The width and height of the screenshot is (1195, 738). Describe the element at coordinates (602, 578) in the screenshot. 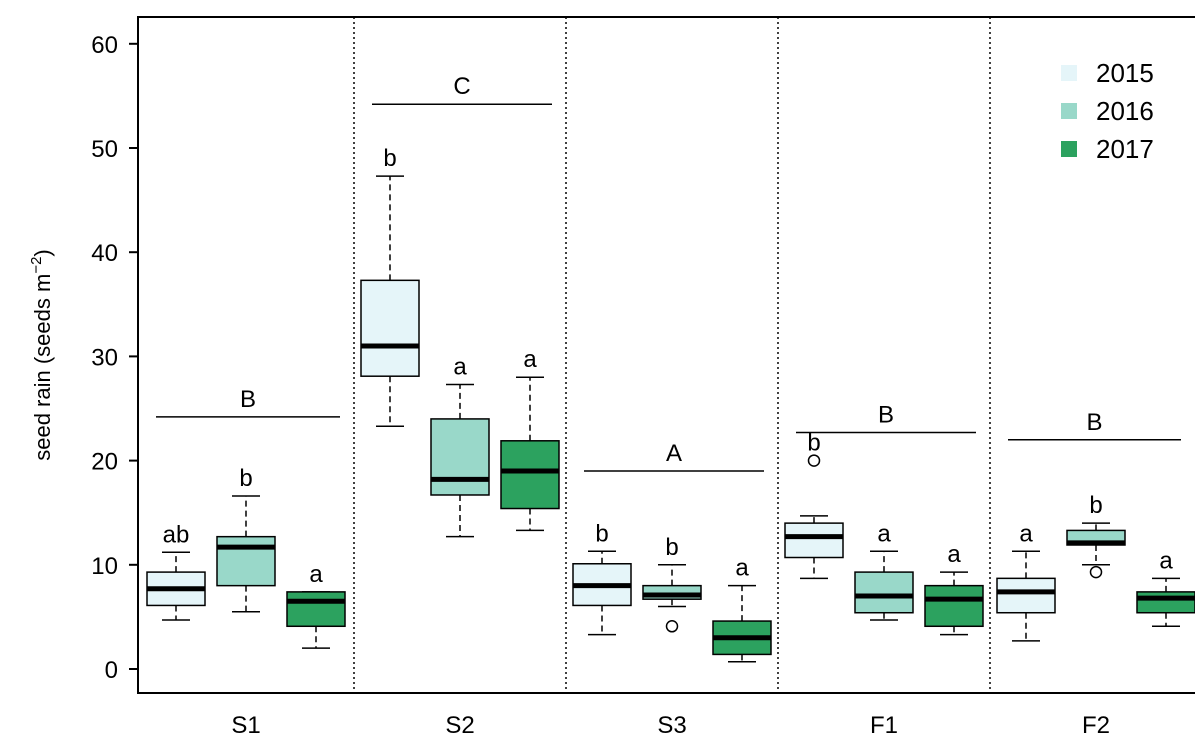

I see `box-S3-2015: b` at that location.